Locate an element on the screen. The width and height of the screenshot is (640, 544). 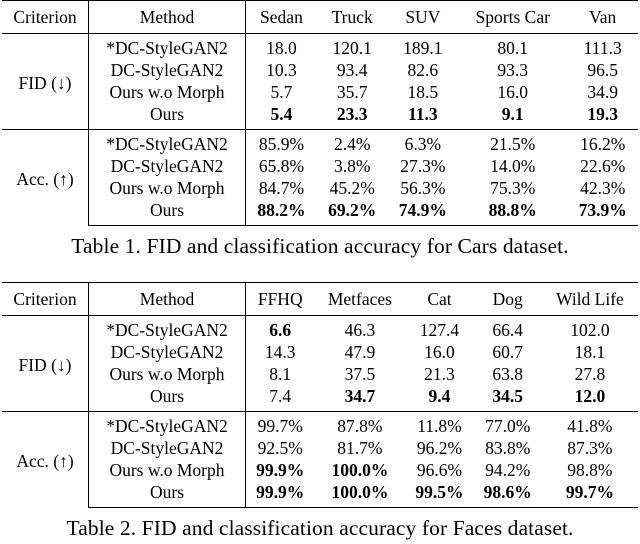
value-cell: 87.3% is located at coordinates (590, 448).